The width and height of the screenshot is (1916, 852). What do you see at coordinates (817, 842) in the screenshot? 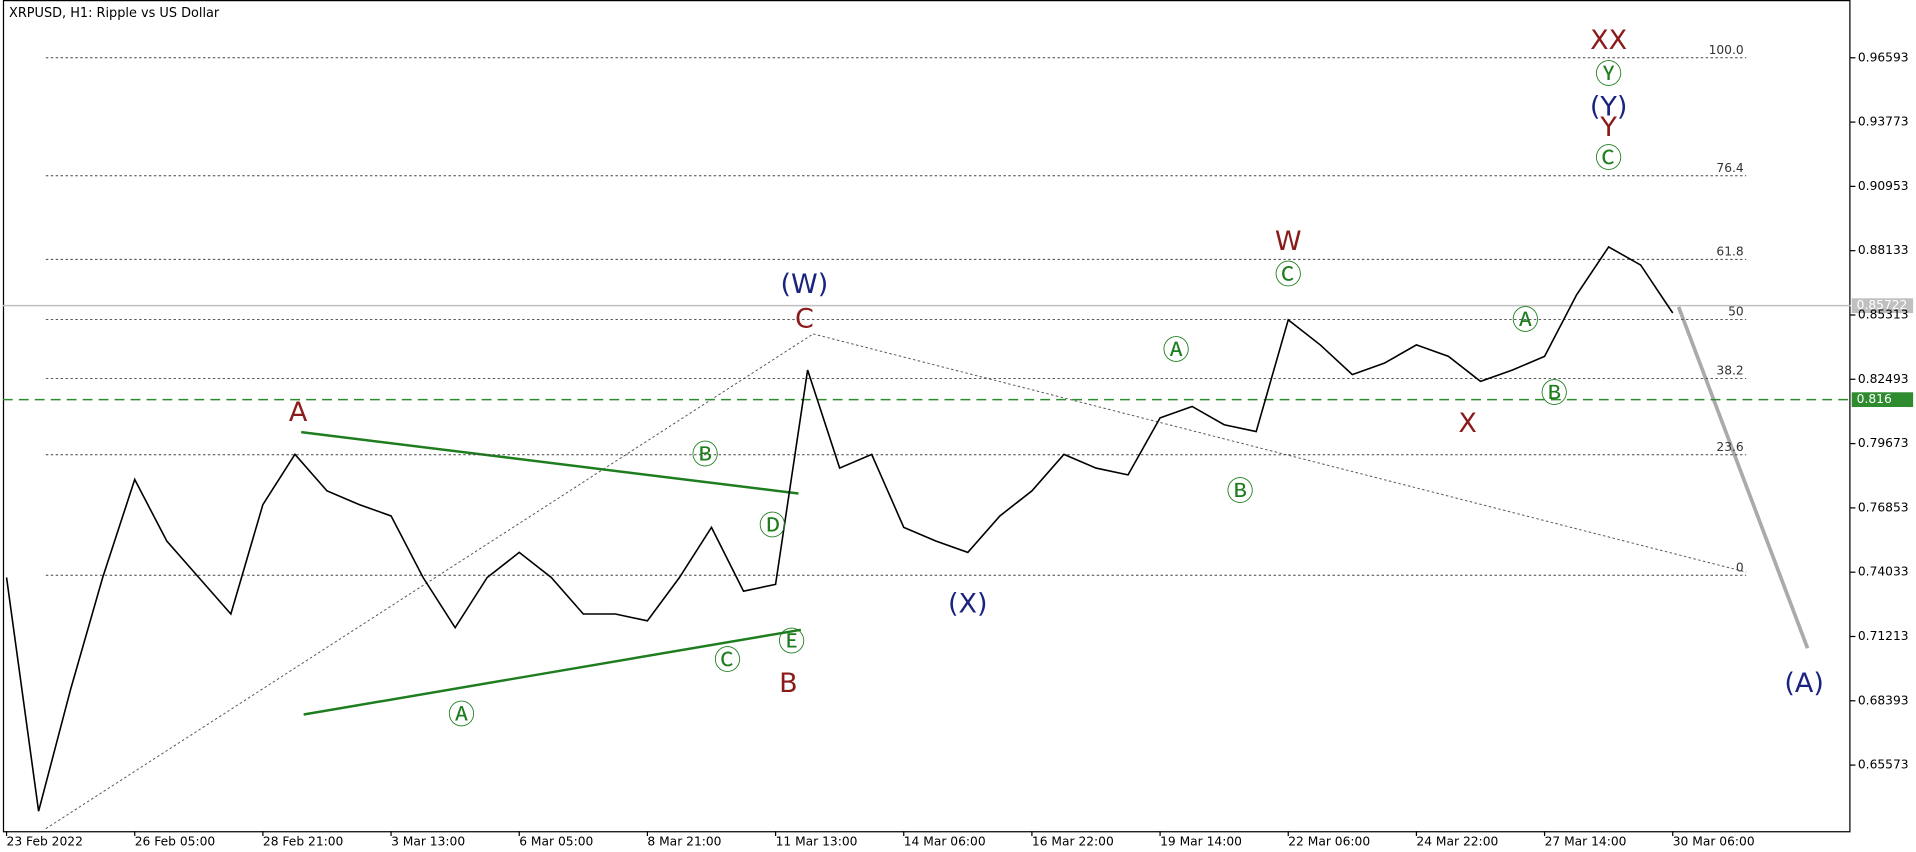
I see `x-tick-label: 11 Mar 13:00` at bounding box center [817, 842].